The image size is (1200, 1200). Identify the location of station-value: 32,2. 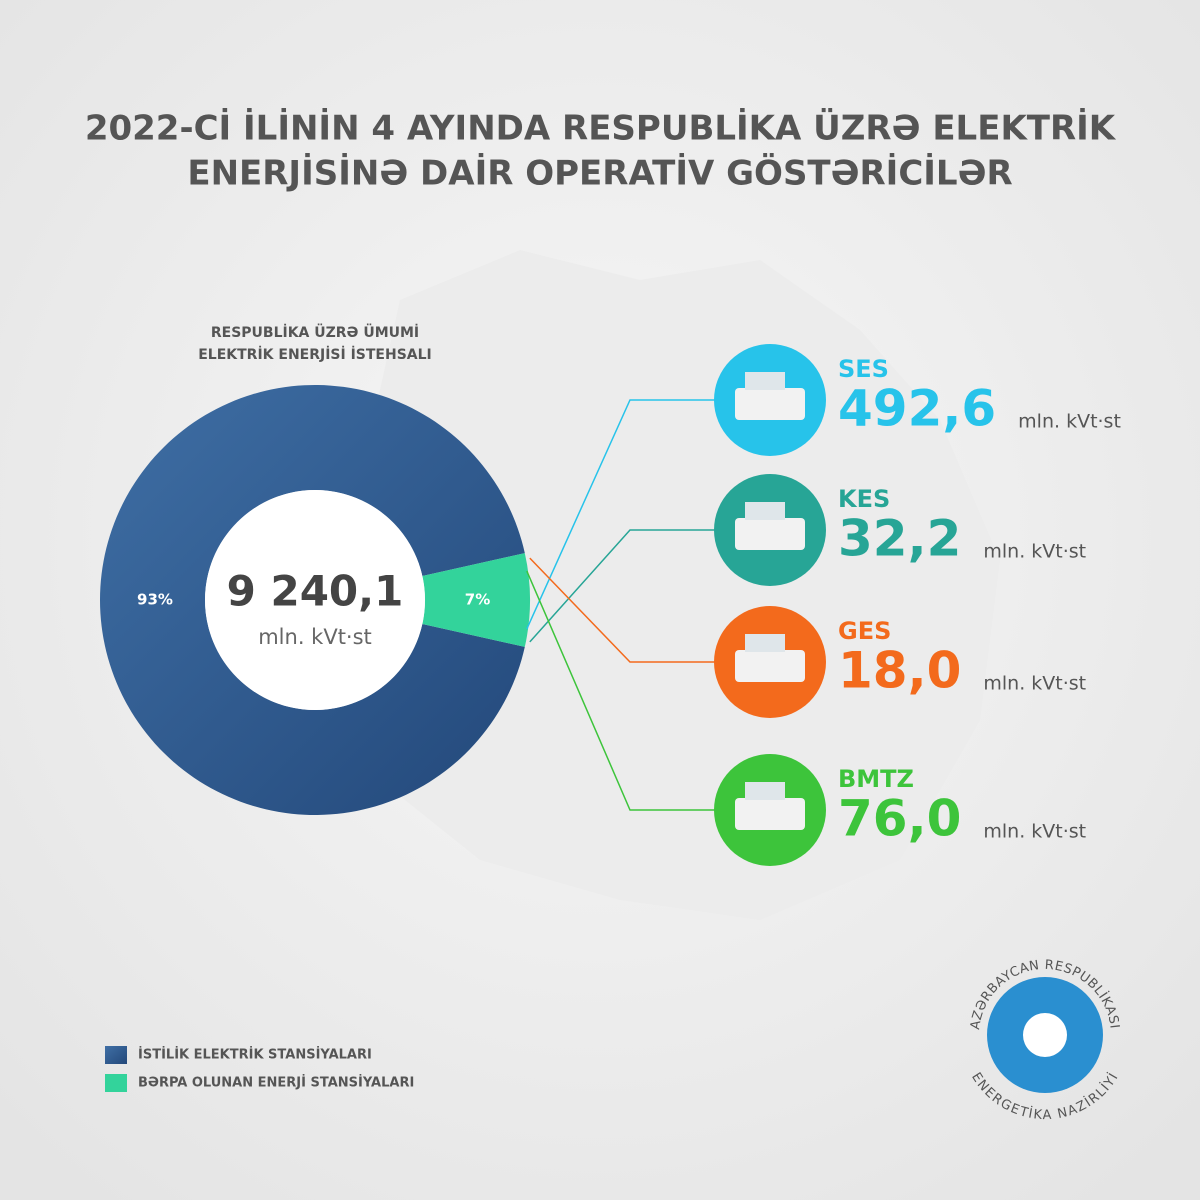
(899, 539).